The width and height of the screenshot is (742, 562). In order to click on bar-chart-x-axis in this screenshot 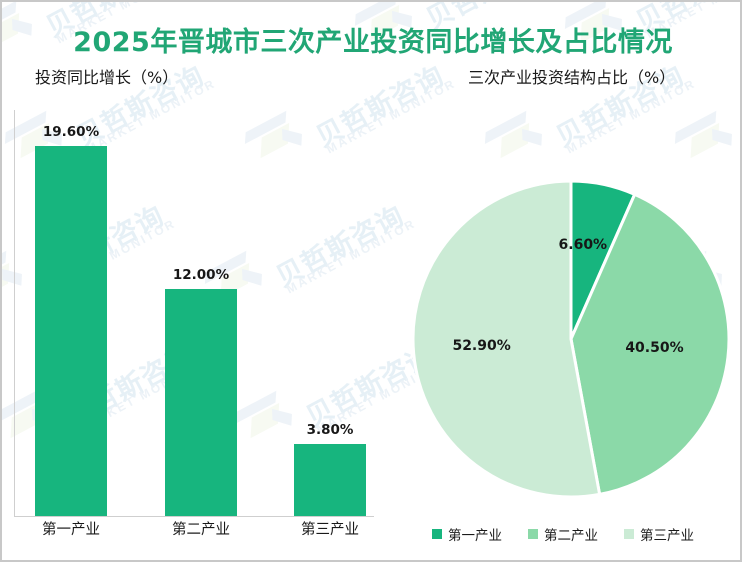, I will do `click(194, 516)`.